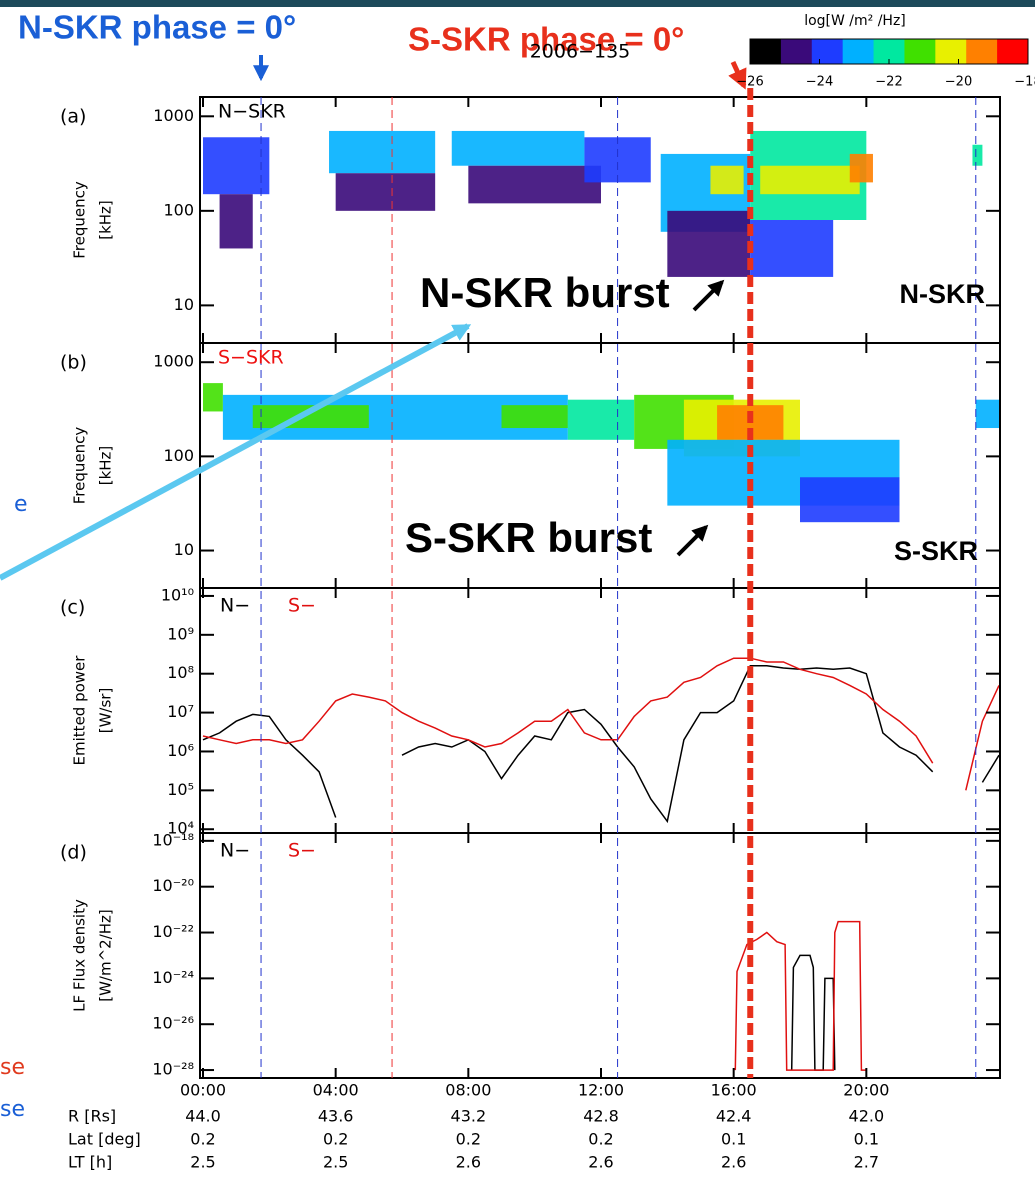  Describe the element at coordinates (173, 977) in the screenshot. I see `y-tick-label: 10⁻²⁴` at that location.